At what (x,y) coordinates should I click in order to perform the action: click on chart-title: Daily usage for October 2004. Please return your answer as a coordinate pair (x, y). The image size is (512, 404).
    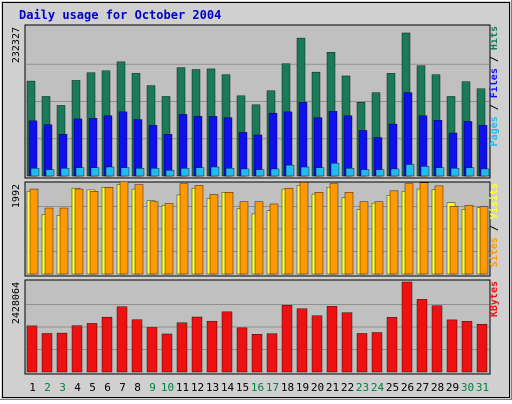
    Looking at the image, I should click on (120, 15).